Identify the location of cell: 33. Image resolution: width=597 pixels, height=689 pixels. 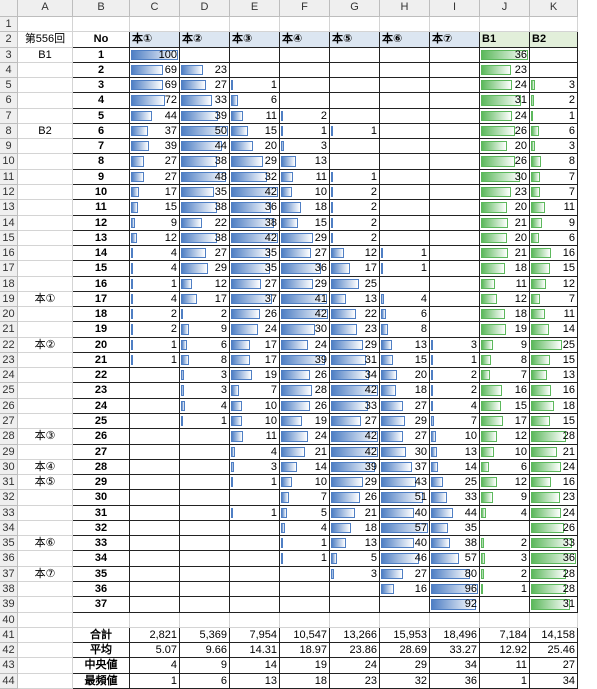
(554, 544).